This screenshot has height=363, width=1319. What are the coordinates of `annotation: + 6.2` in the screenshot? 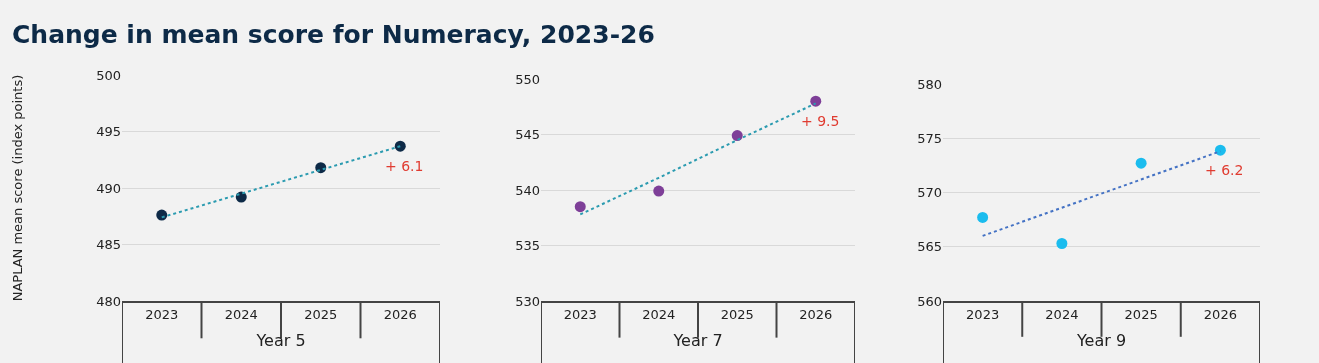 It's located at (1224, 170).